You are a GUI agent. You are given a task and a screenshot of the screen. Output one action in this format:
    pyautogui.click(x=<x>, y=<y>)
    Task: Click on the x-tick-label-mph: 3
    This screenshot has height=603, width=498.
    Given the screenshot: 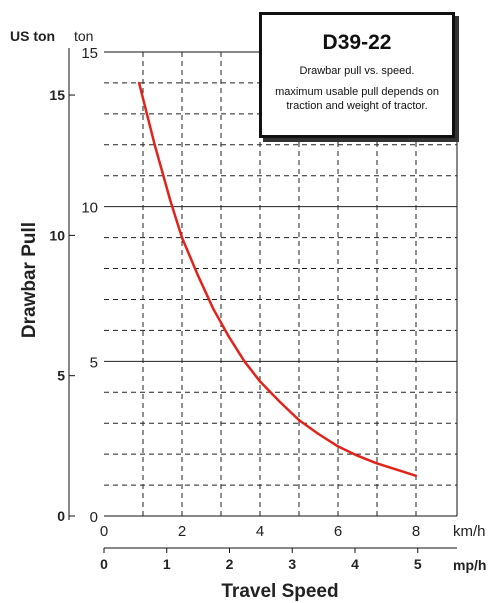 What is the action you would take?
    pyautogui.click(x=292, y=564)
    